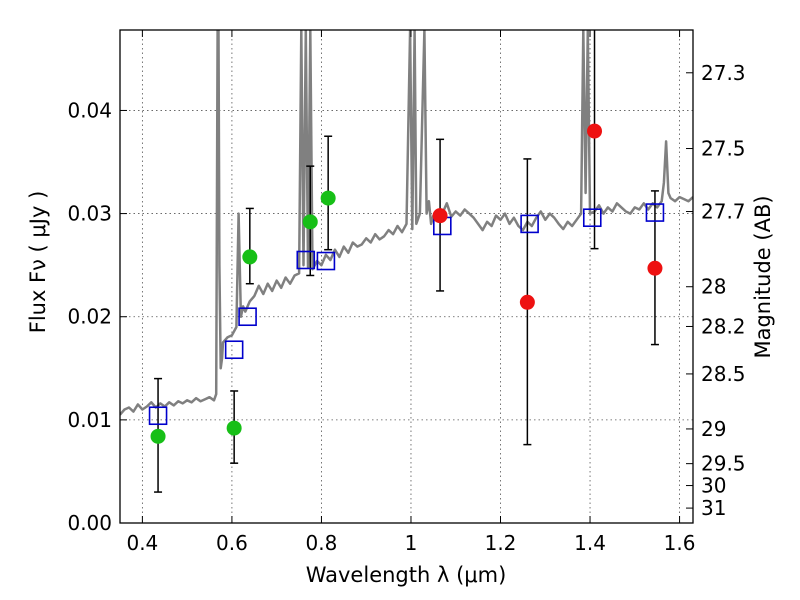  I want to click on x-tick-label: 0.6, so click(232, 543).